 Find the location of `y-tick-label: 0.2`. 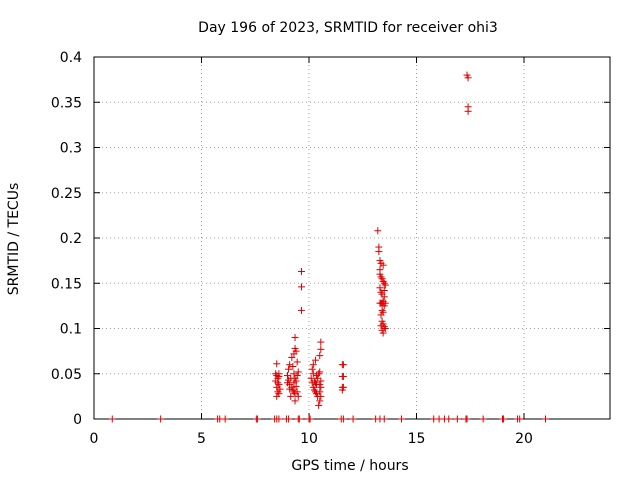

y-tick-label: 0.2 is located at coordinates (71, 239).